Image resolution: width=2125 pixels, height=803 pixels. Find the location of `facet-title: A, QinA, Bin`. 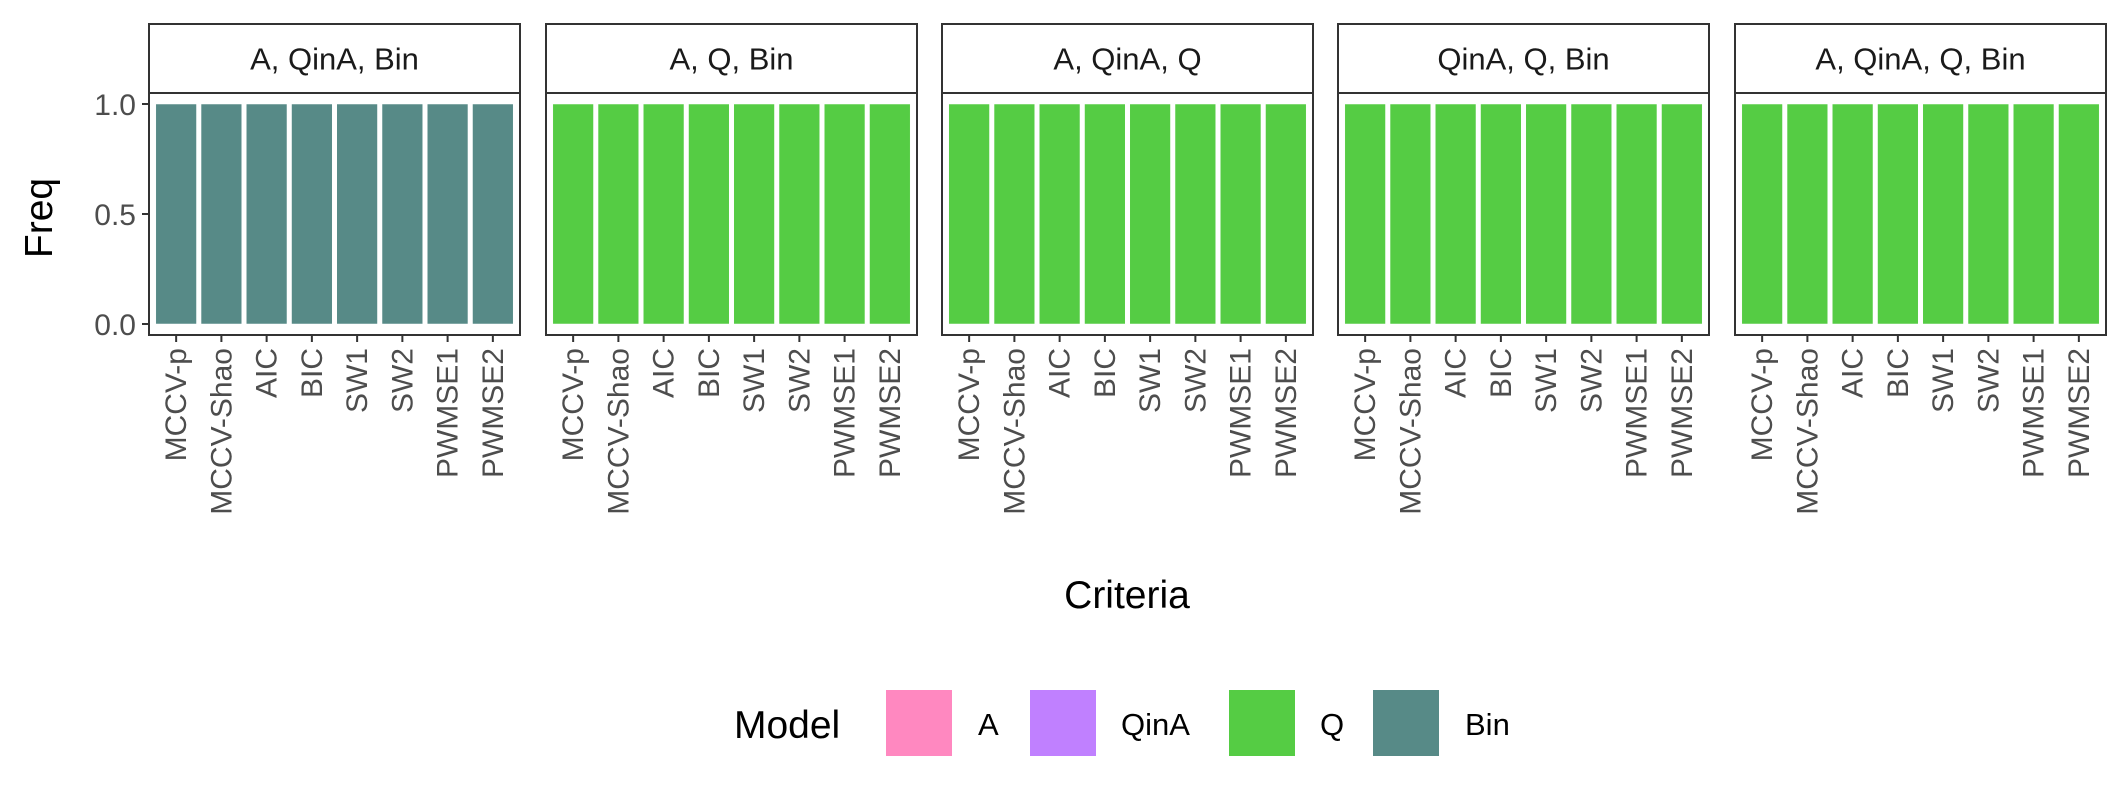

facet-title: A, QinA, Bin is located at coordinates (334, 59).